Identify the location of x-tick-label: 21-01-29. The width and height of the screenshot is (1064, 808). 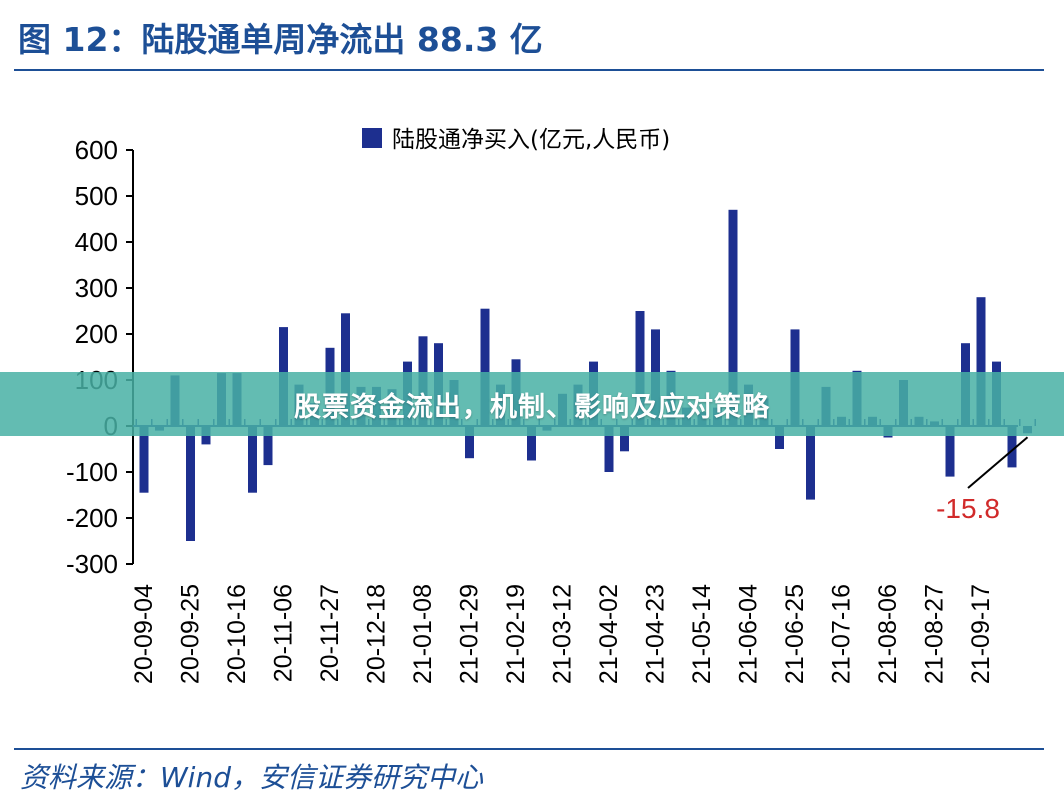
(470, 634).